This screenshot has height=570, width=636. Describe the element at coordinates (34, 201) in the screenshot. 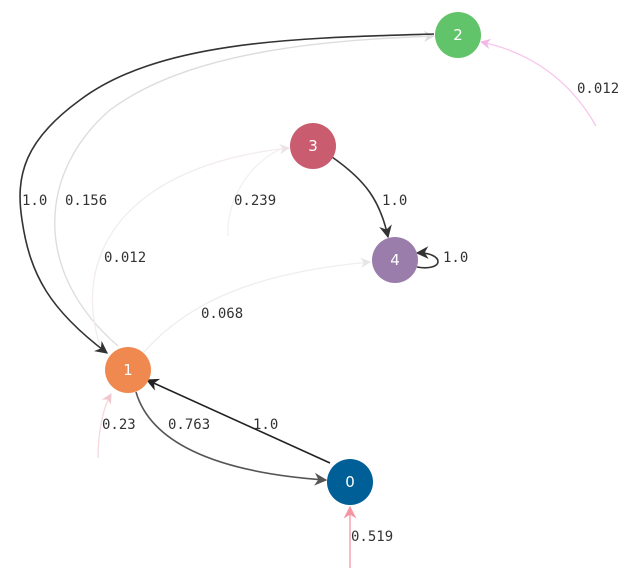

I see `edge-2-1-label: 1.0` at that location.